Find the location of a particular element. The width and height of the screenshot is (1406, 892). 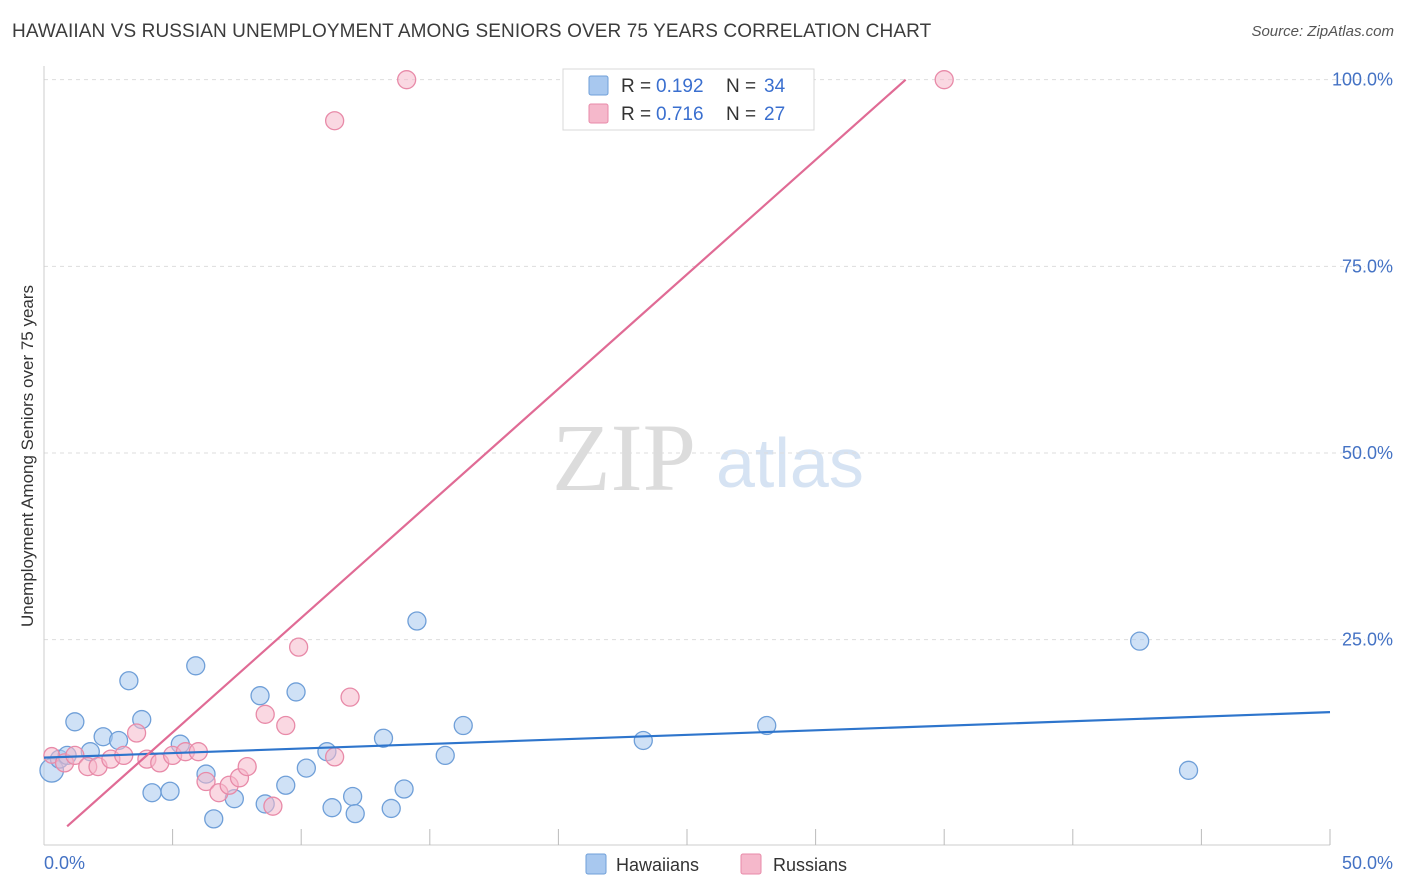

bottom-legend: Hawaiians Russians is located at coordinates (716, 864).